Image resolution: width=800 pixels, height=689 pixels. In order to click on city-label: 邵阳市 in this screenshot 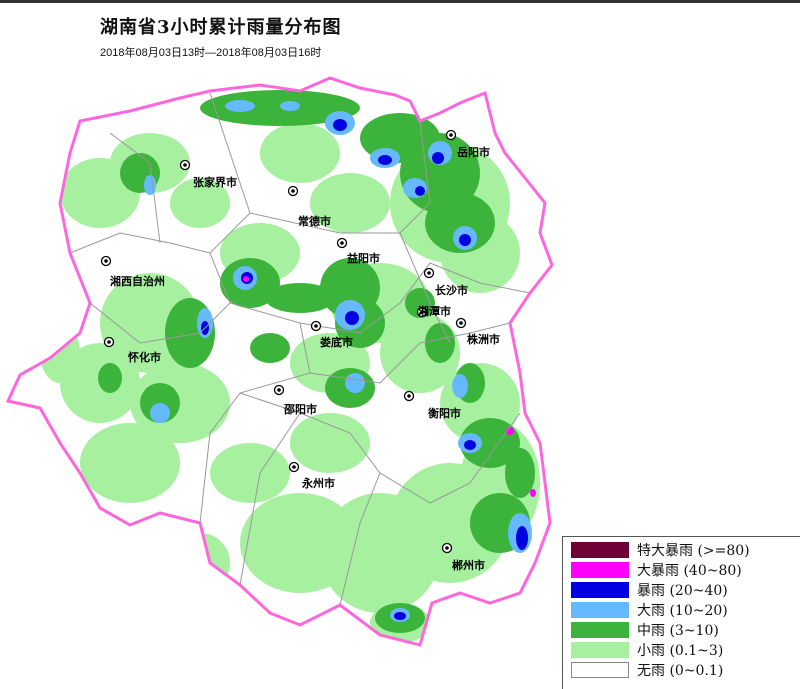, I will do `click(300, 409)`.